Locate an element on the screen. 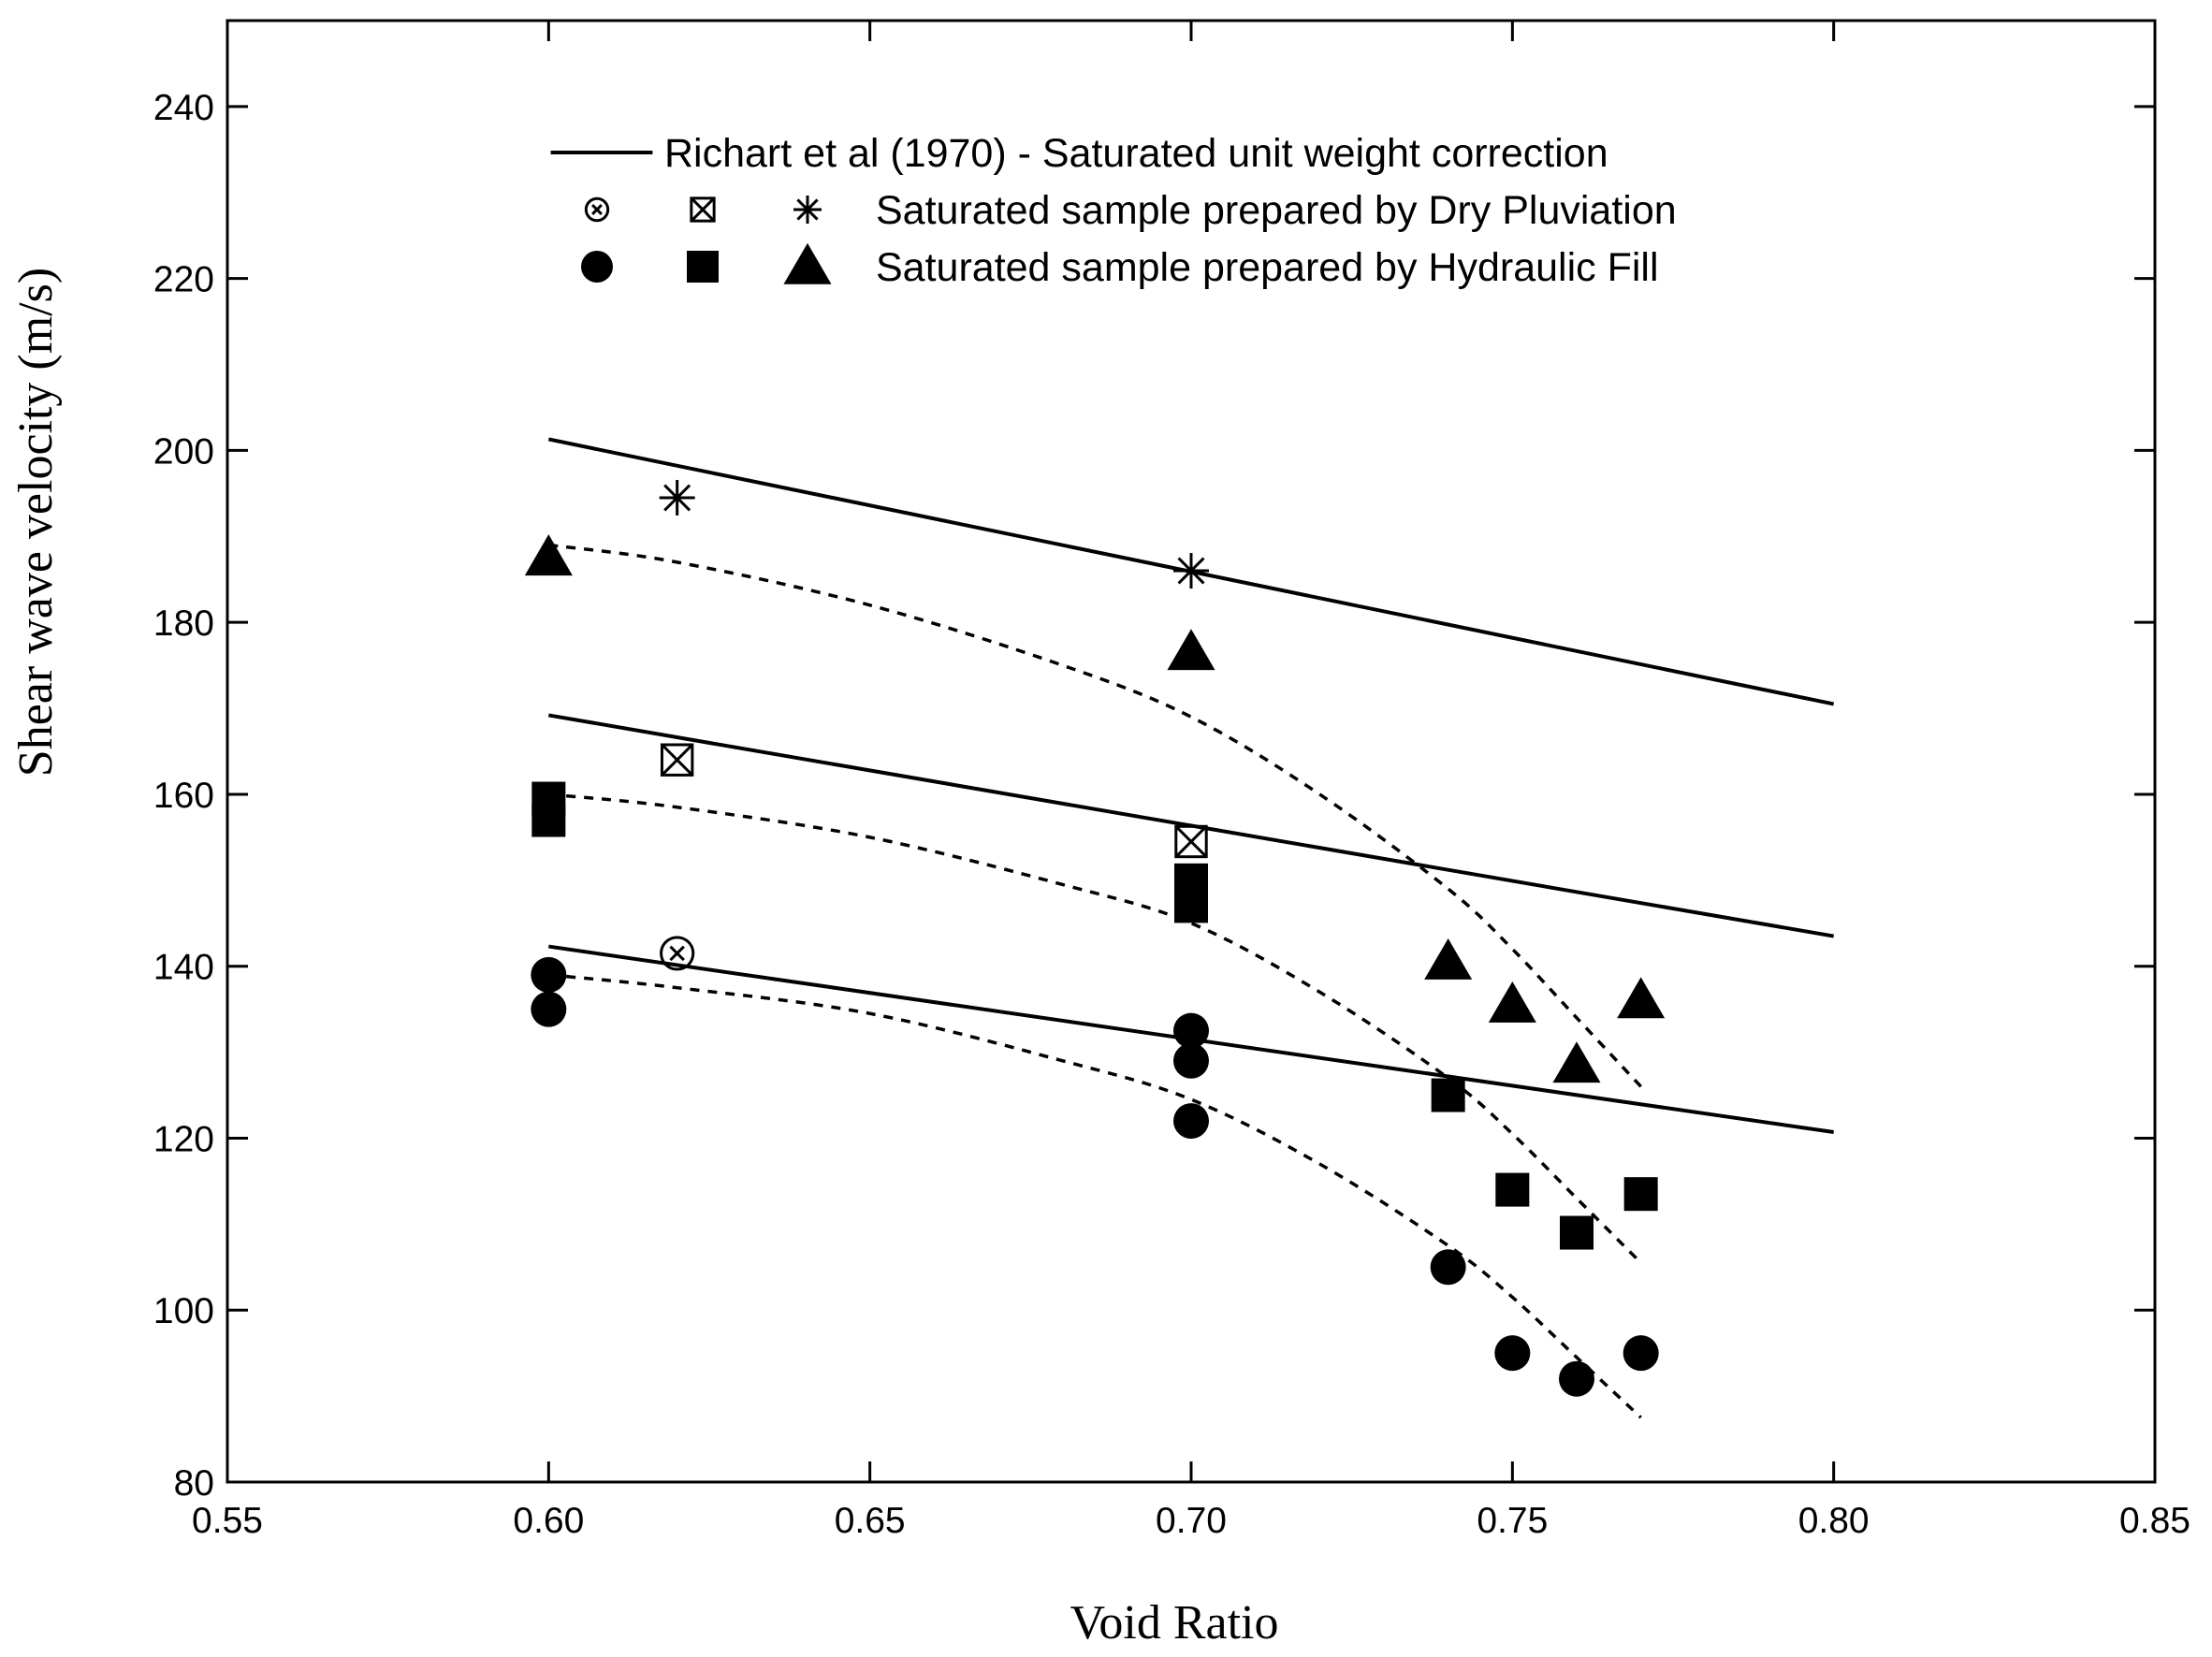 This screenshot has height=1657, width=2212. legend-symbol-circle-x-open is located at coordinates (597, 209).